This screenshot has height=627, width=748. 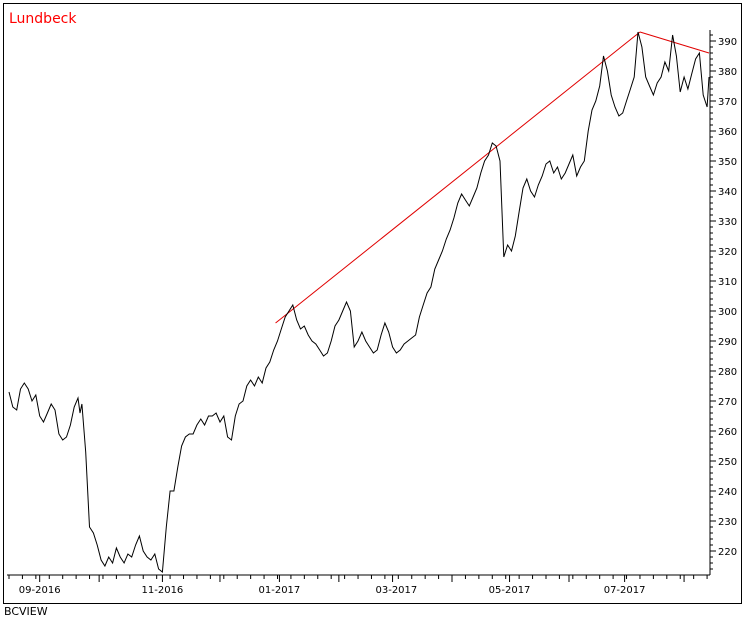 What do you see at coordinates (727, 522) in the screenshot?
I see `y-tick-label: 230` at bounding box center [727, 522].